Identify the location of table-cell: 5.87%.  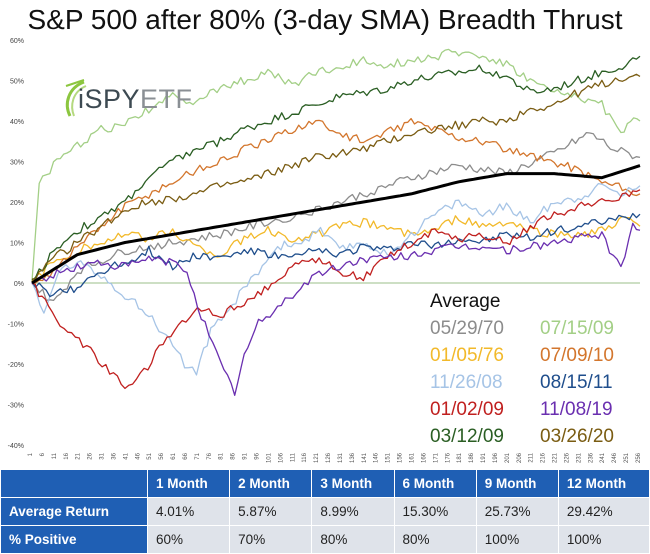
(271, 511).